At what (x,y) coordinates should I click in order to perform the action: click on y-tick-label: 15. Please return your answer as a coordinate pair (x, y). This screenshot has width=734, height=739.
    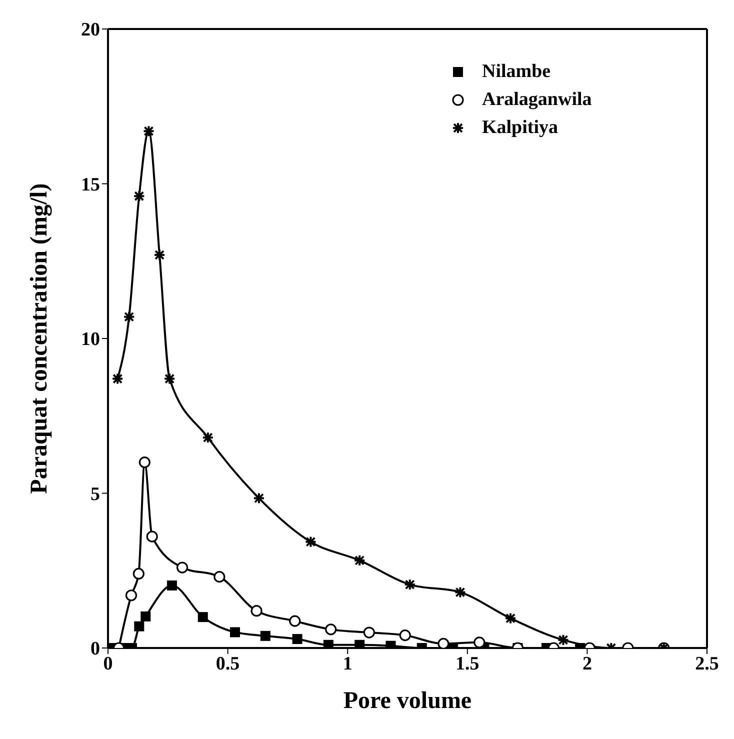
    Looking at the image, I should click on (90, 185).